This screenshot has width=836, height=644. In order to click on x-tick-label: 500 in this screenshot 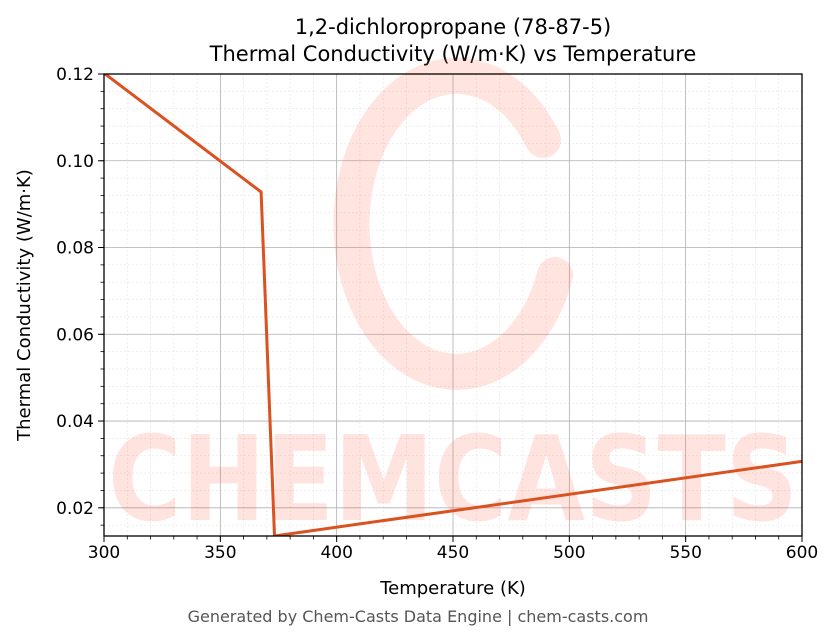, I will do `click(569, 553)`.